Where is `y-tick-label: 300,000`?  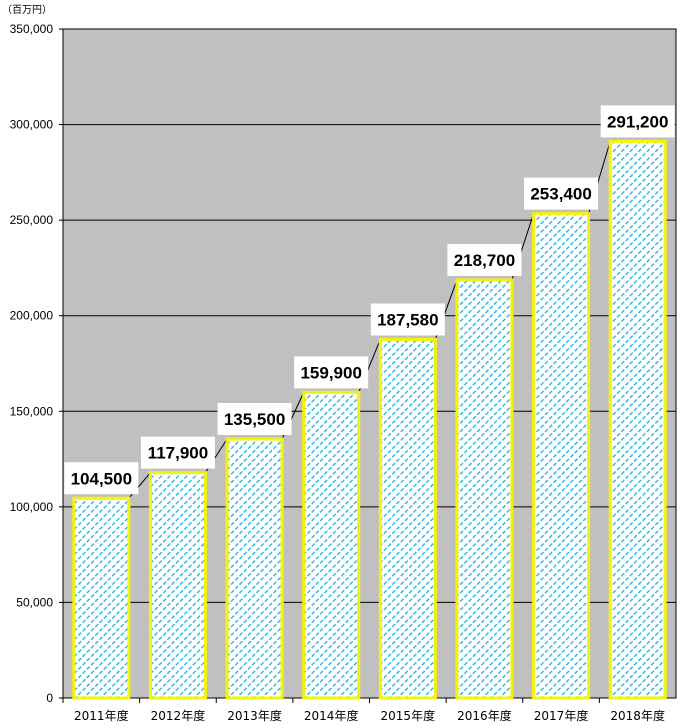 y-tick-label: 300,000 is located at coordinates (32, 125).